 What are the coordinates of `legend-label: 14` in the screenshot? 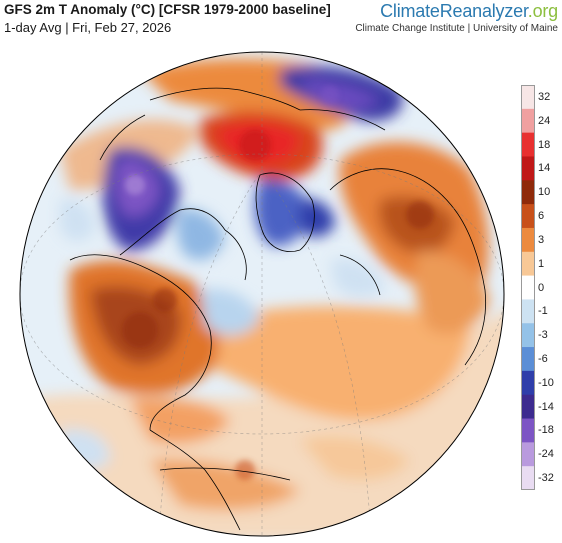 It's located at (544, 168).